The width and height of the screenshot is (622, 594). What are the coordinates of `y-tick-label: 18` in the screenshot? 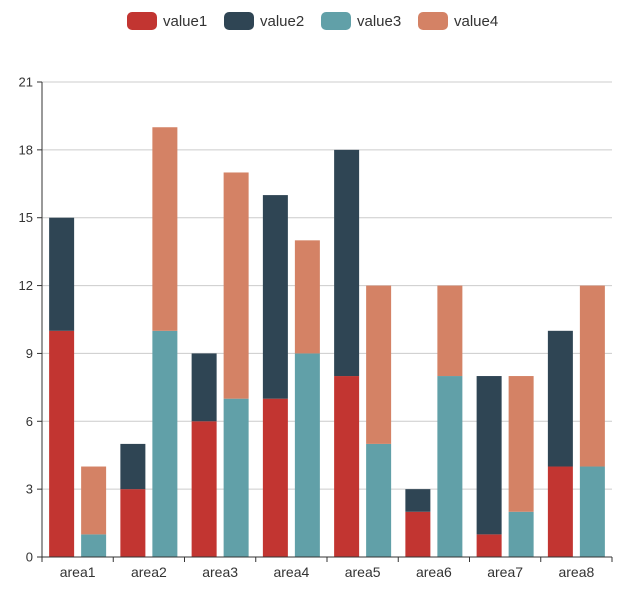 It's located at (26, 149).